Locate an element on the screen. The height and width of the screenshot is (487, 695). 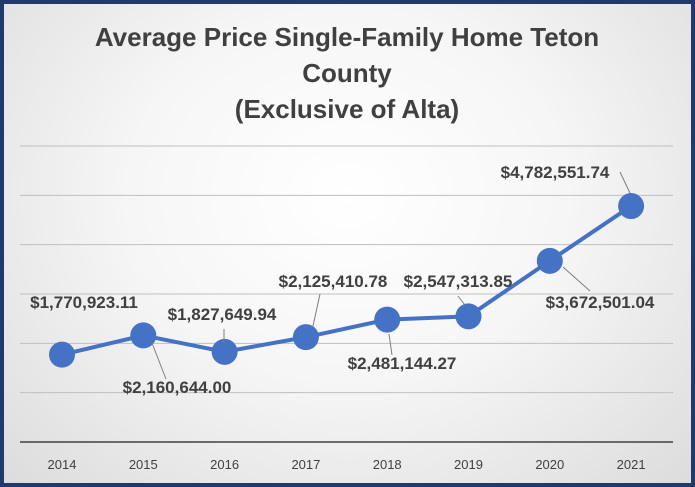
data-label: $2,481,144.27 is located at coordinates (402, 363).